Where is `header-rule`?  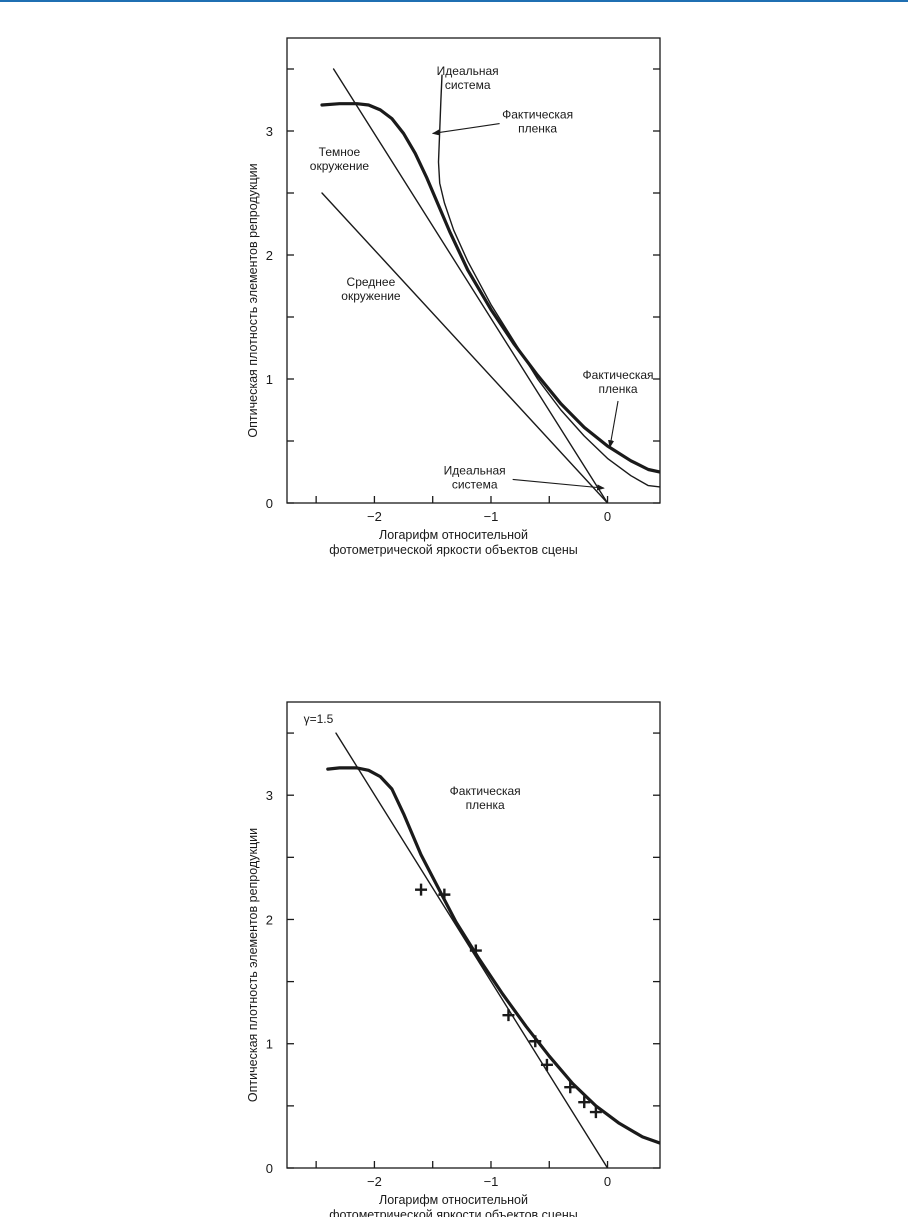 header-rule is located at coordinates (454, 1).